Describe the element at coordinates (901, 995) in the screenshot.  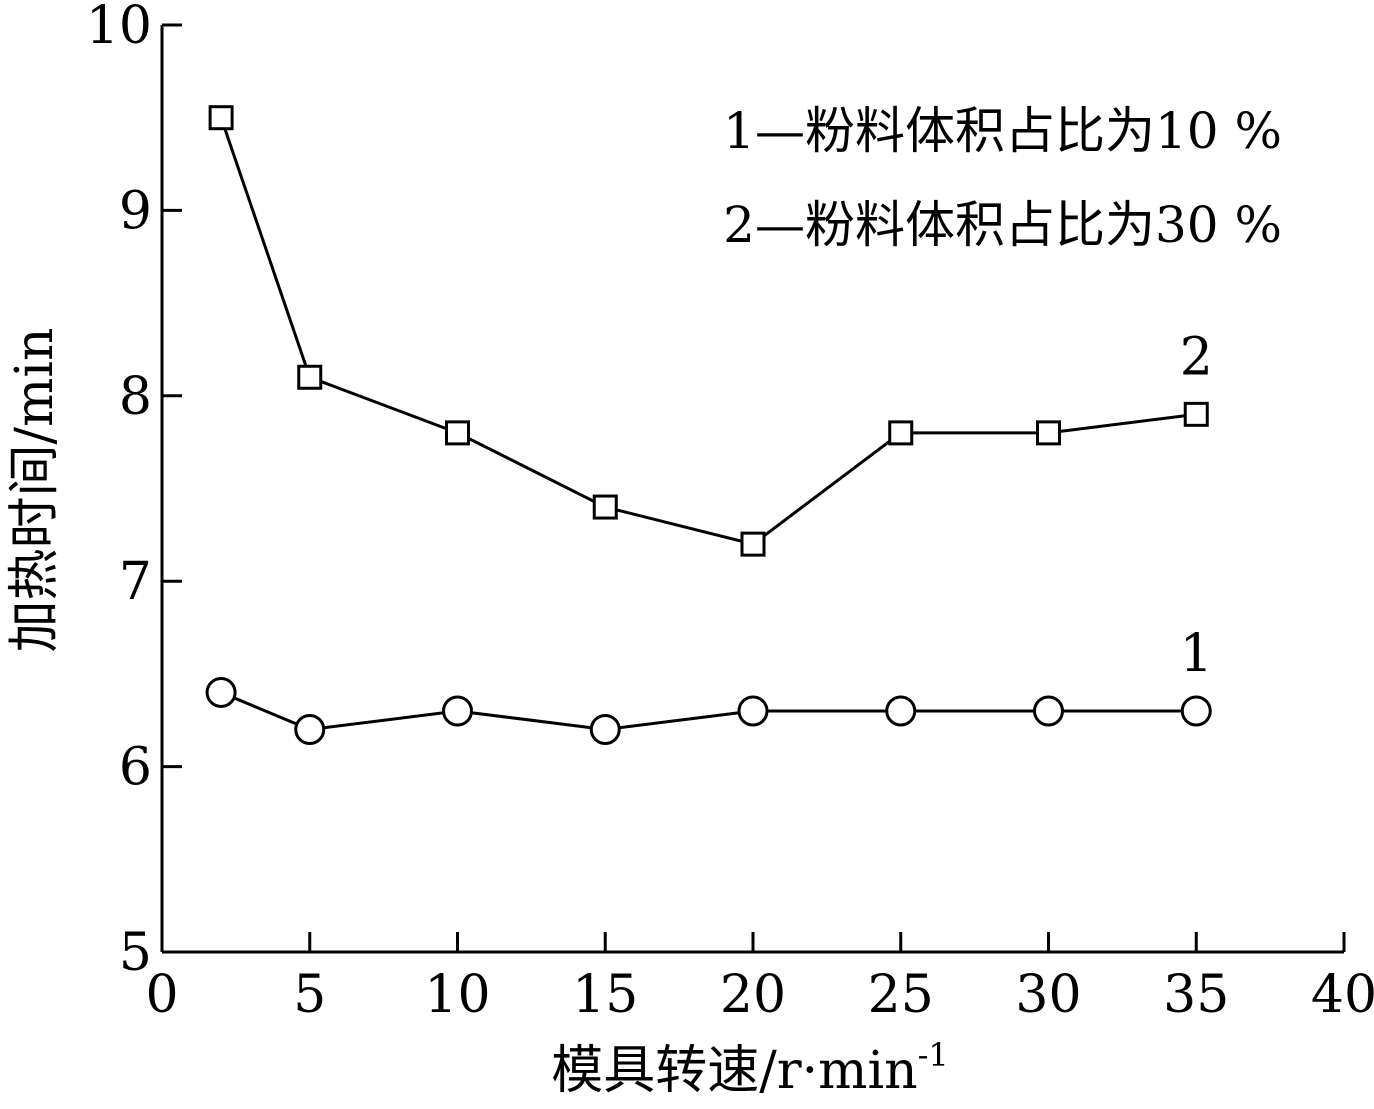
I see `x-tick-label: 25` at that location.